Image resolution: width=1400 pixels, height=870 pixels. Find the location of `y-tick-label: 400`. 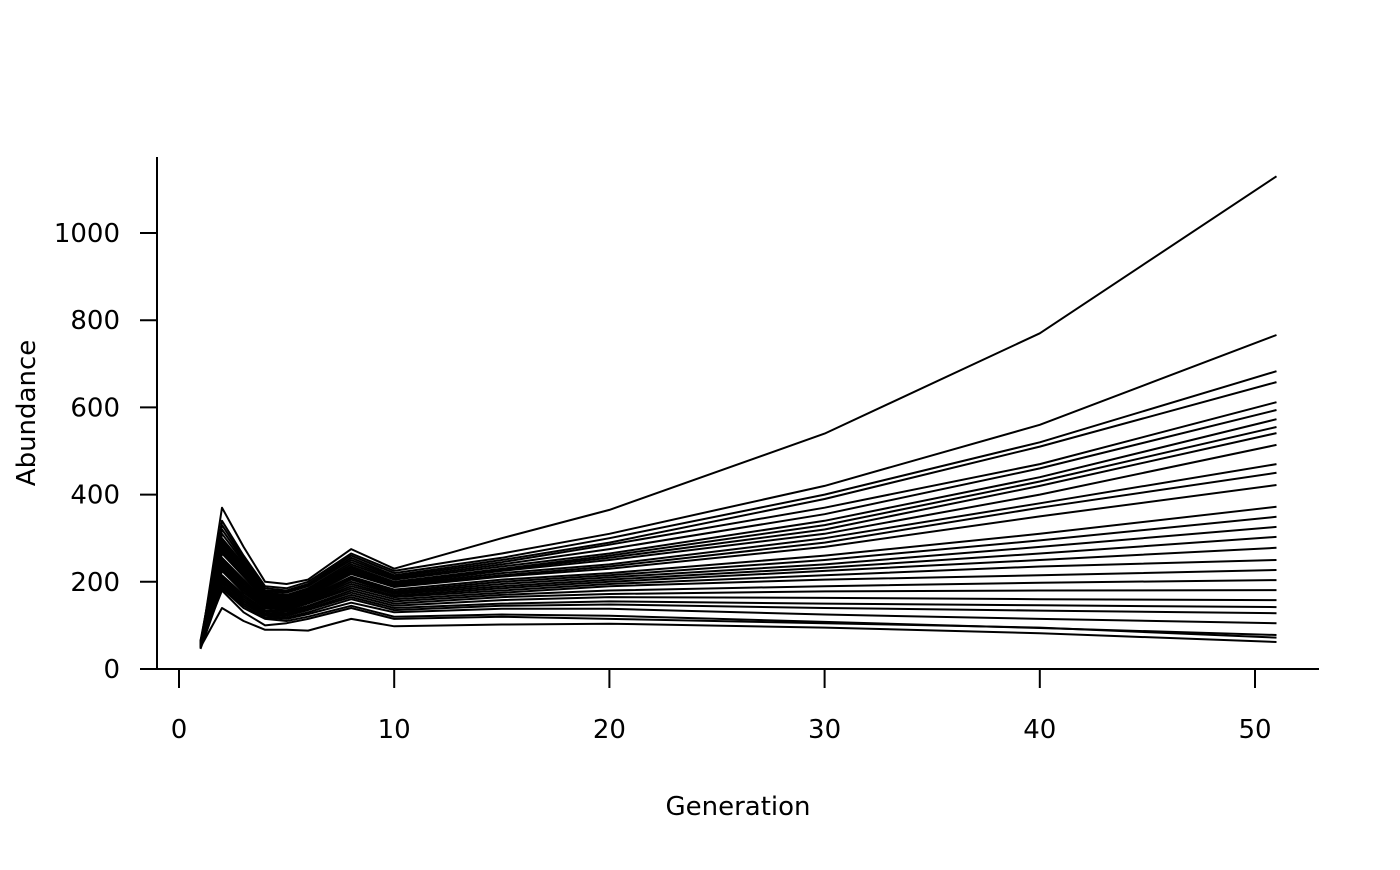

y-tick-label: 400 is located at coordinates (95, 496).